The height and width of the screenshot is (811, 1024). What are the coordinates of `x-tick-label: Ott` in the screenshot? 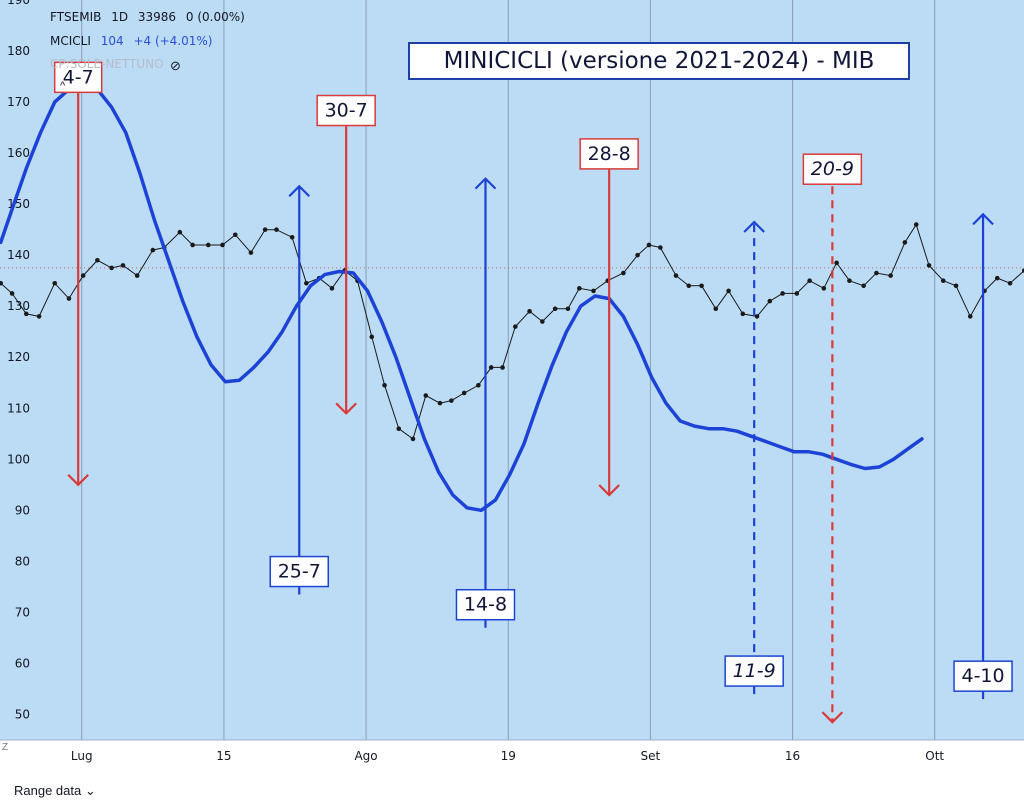 It's located at (934, 756).